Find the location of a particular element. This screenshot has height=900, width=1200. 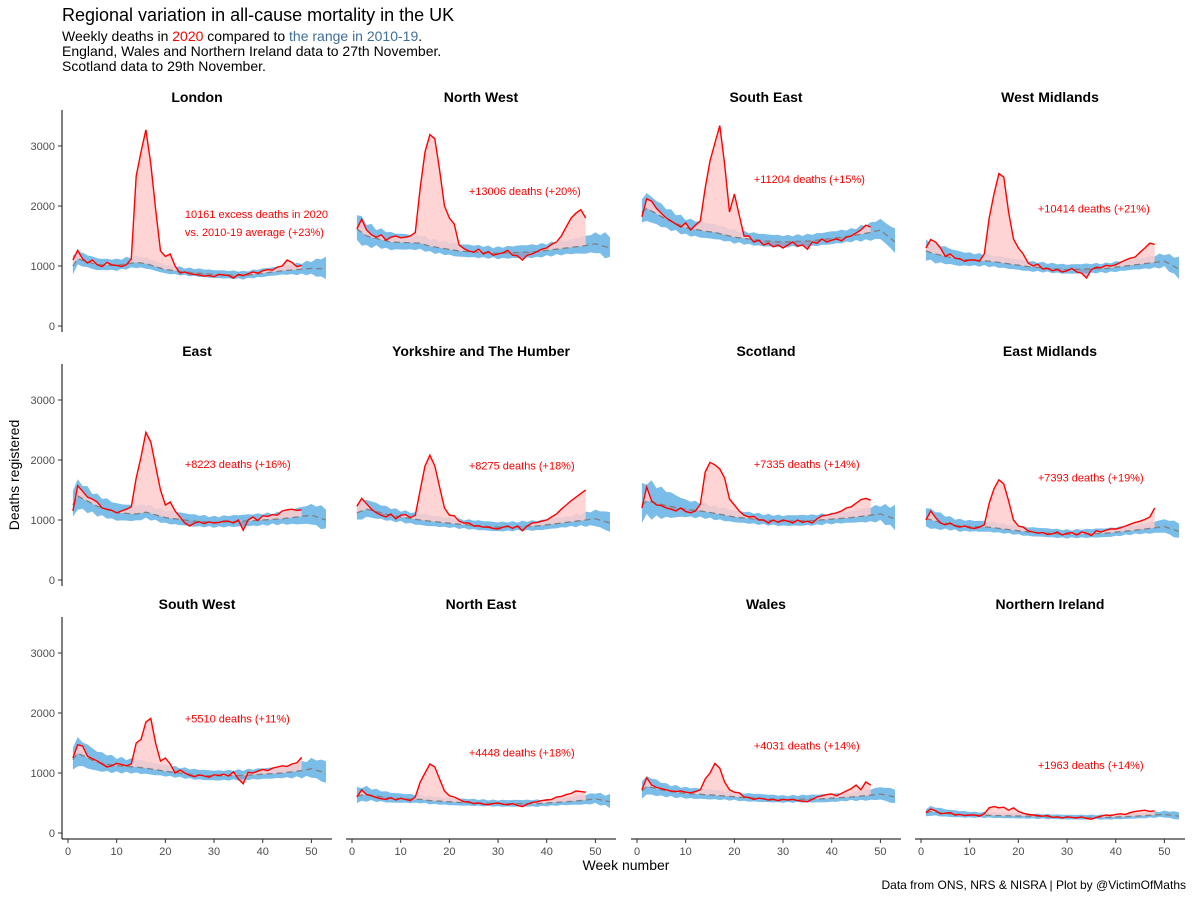

annotation-north-east-0: +4448 deaths (+18%) is located at coordinates (522, 754).